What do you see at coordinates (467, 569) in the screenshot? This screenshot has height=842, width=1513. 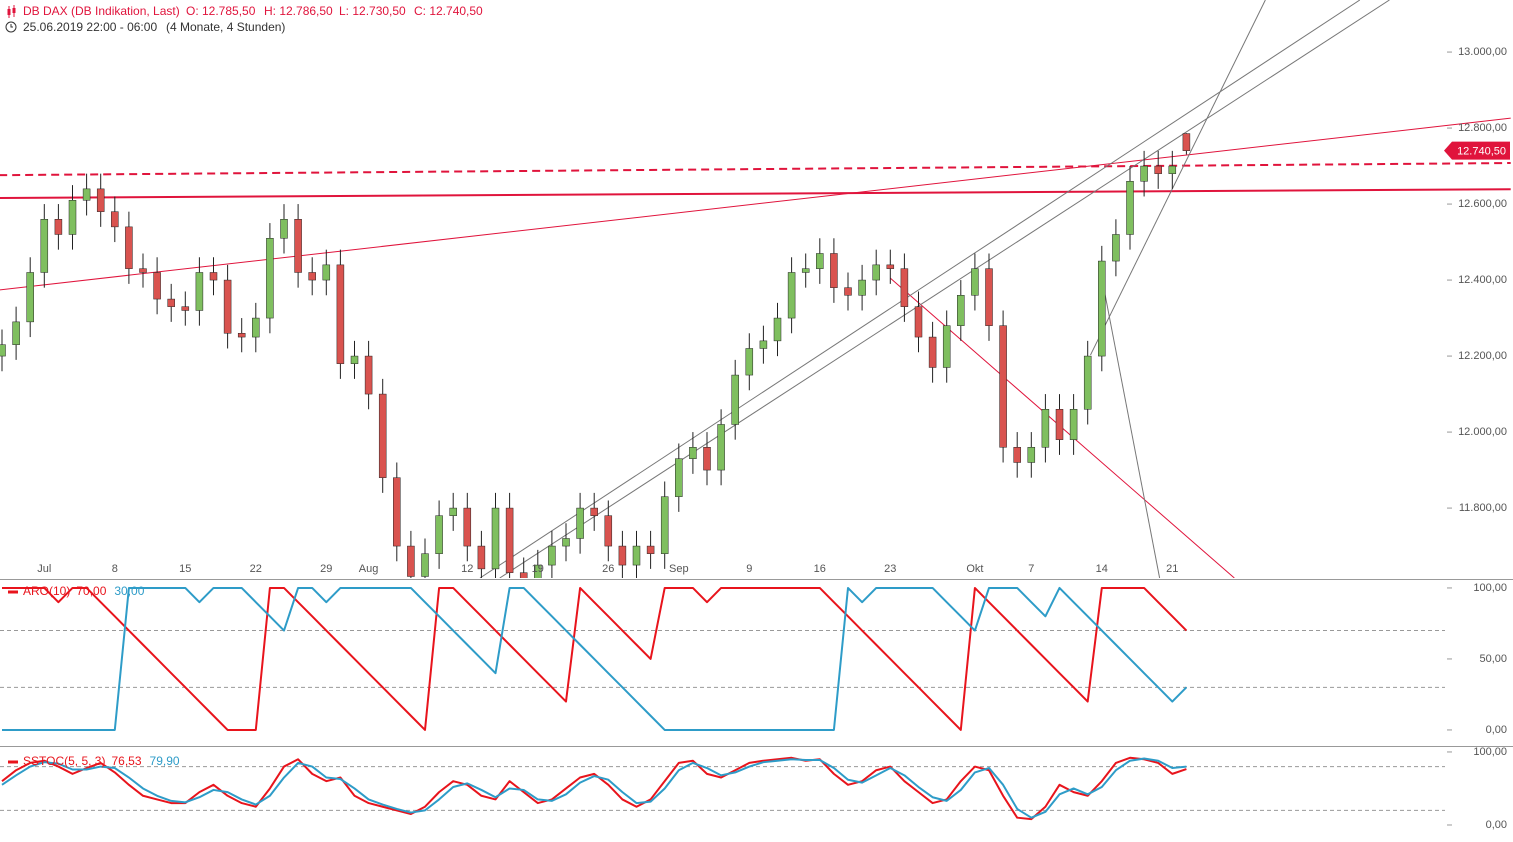 I see `x-tick-label: 12` at bounding box center [467, 569].